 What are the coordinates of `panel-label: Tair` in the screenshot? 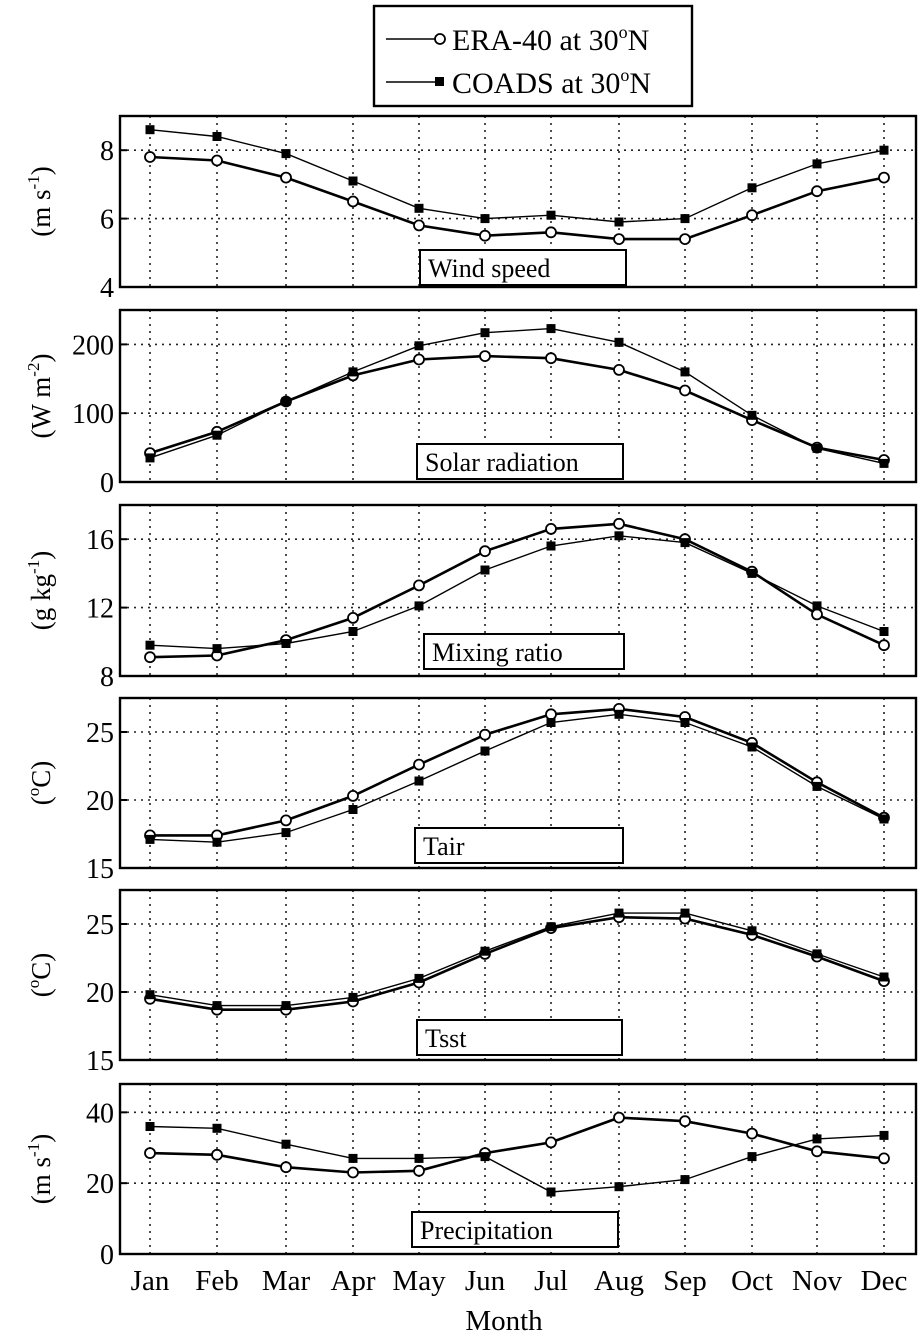 It's located at (444, 846).